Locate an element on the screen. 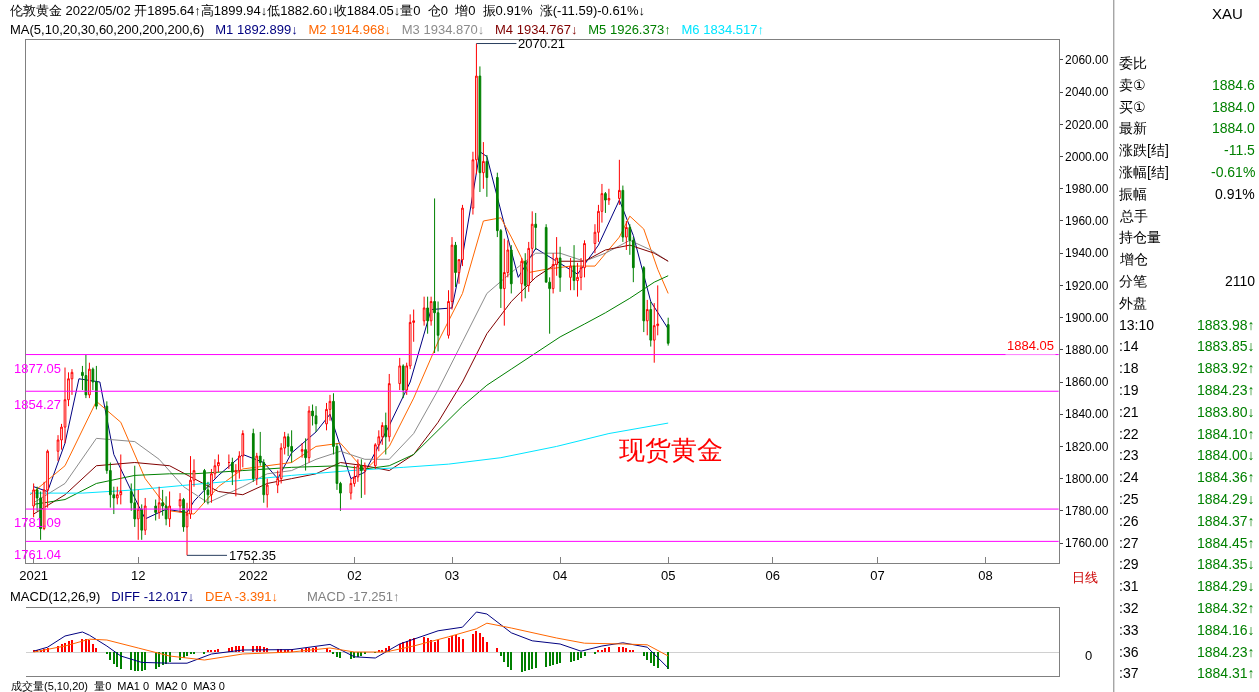  text: 成交量(5,10,20) 量0 MA1 0 MA2 0 MA3 0 is located at coordinates (118, 686).